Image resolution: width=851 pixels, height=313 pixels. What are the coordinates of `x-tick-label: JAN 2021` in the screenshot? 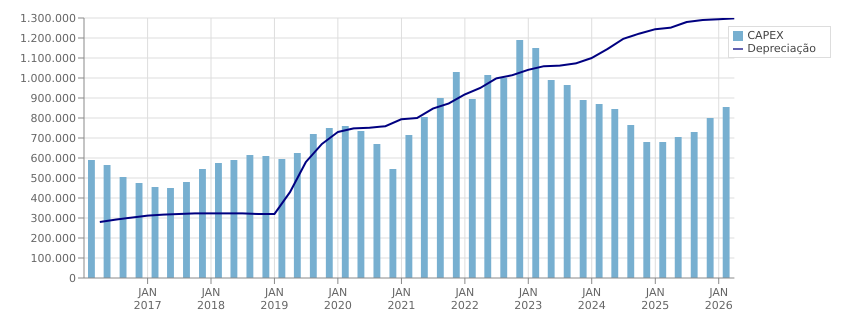 It's located at (401, 299).